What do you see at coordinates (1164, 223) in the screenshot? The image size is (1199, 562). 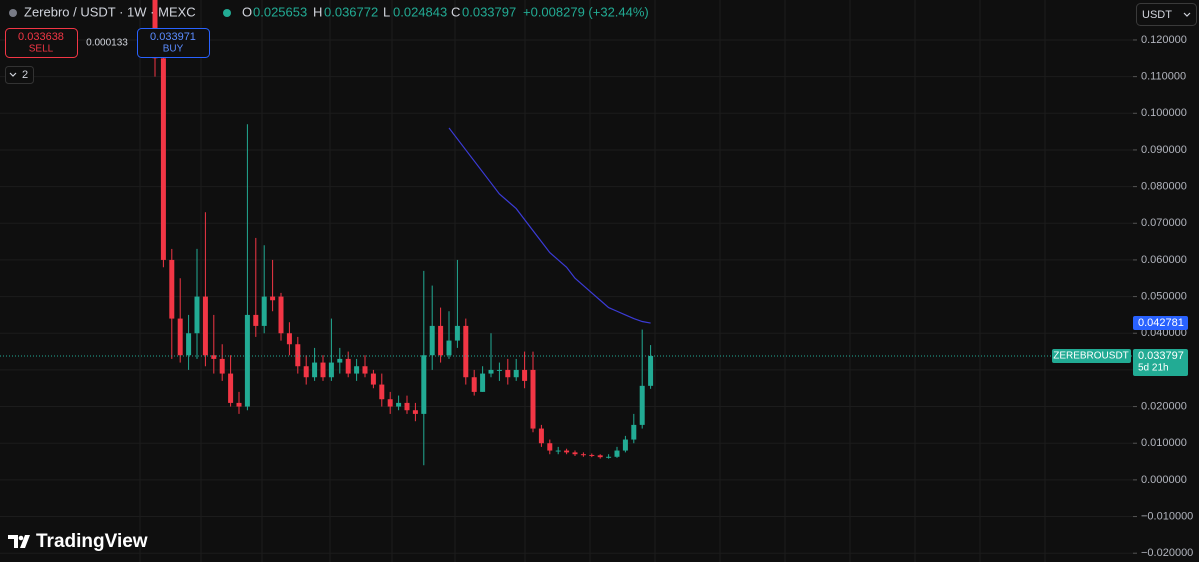 I see `y-tick-label: 0.070000` at bounding box center [1164, 223].